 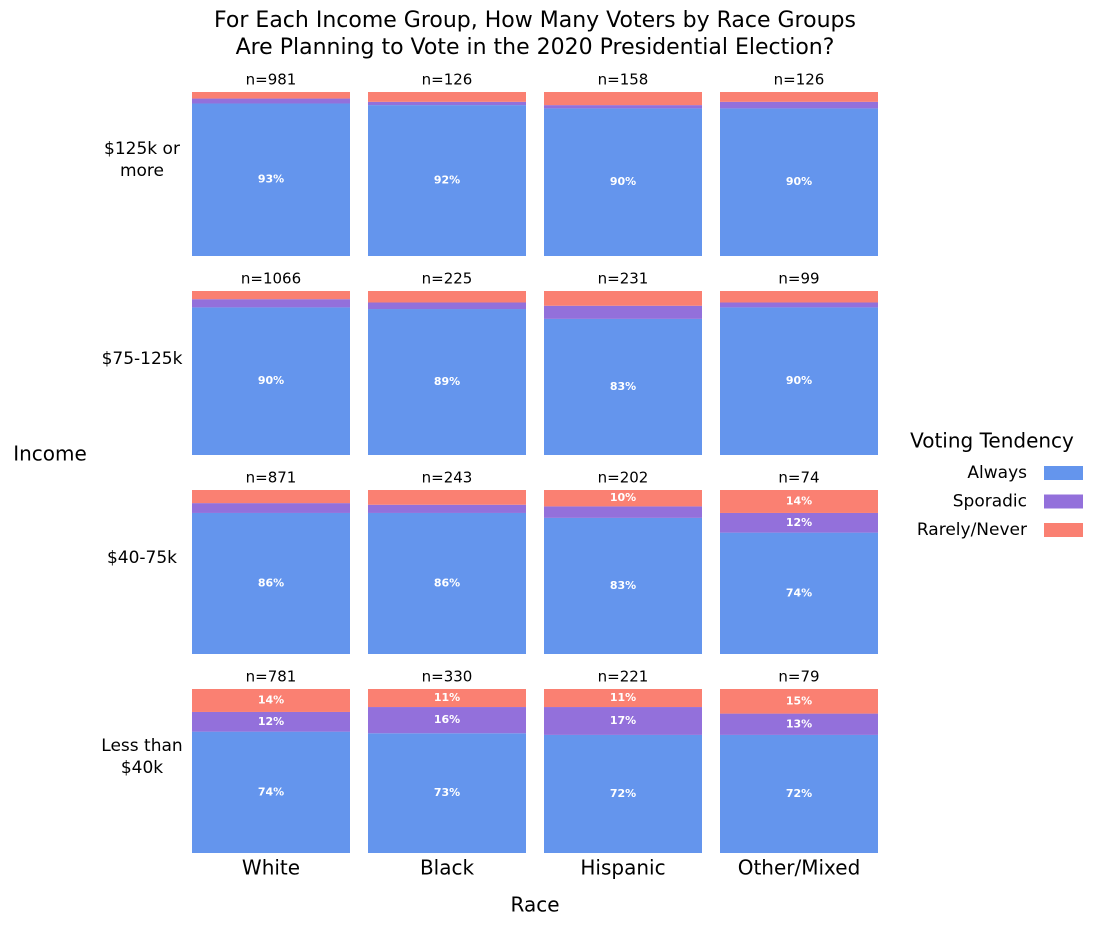 What do you see at coordinates (798, 279) in the screenshot?
I see `n-label: n=99` at bounding box center [798, 279].